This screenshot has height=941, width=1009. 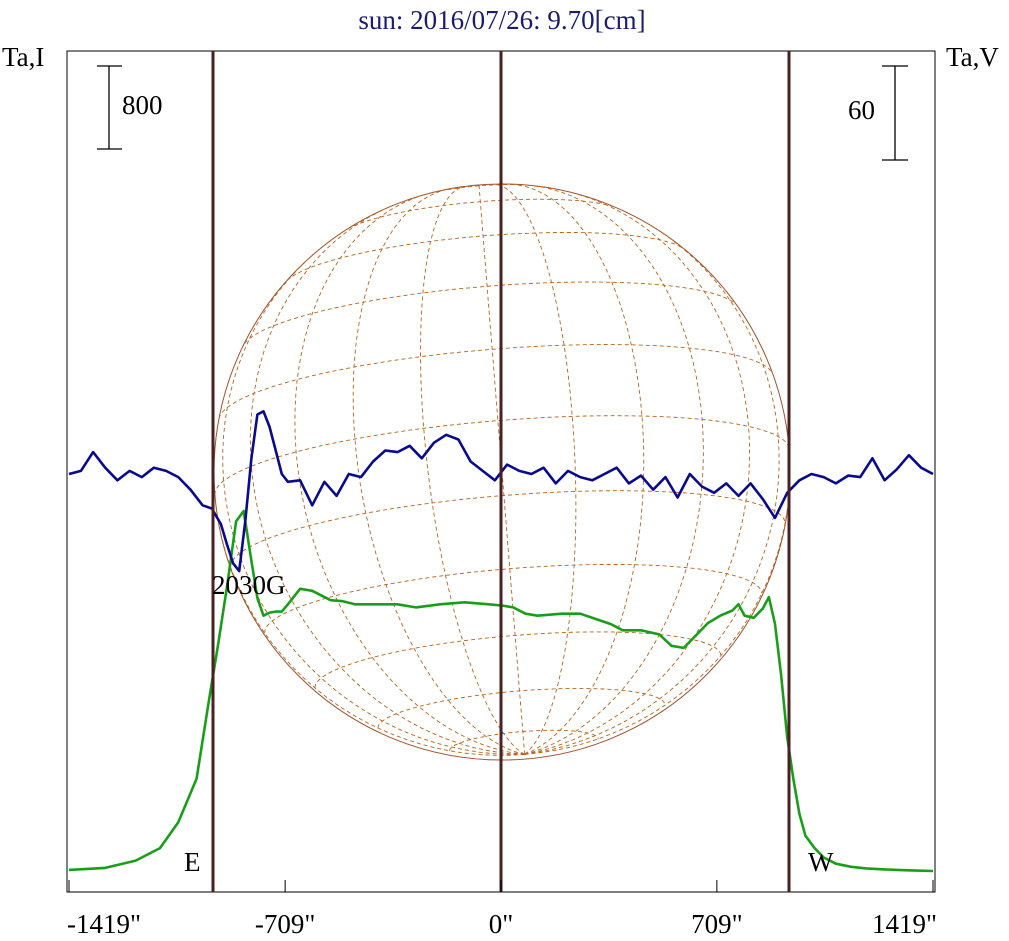 What do you see at coordinates (285, 924) in the screenshot?
I see `x-tick-label: -709"` at bounding box center [285, 924].